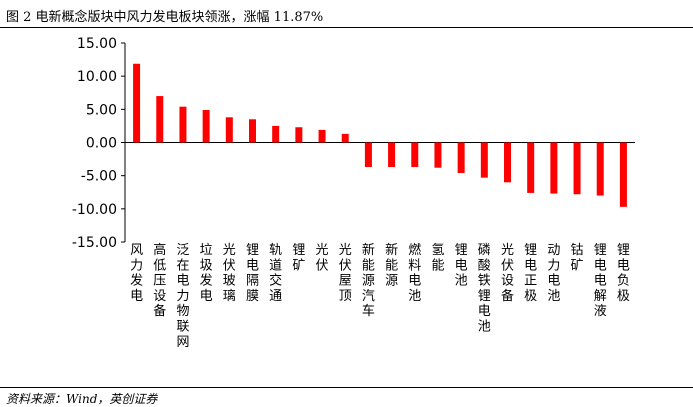  I want to click on y-tick-label: -15.00, so click(94, 243).